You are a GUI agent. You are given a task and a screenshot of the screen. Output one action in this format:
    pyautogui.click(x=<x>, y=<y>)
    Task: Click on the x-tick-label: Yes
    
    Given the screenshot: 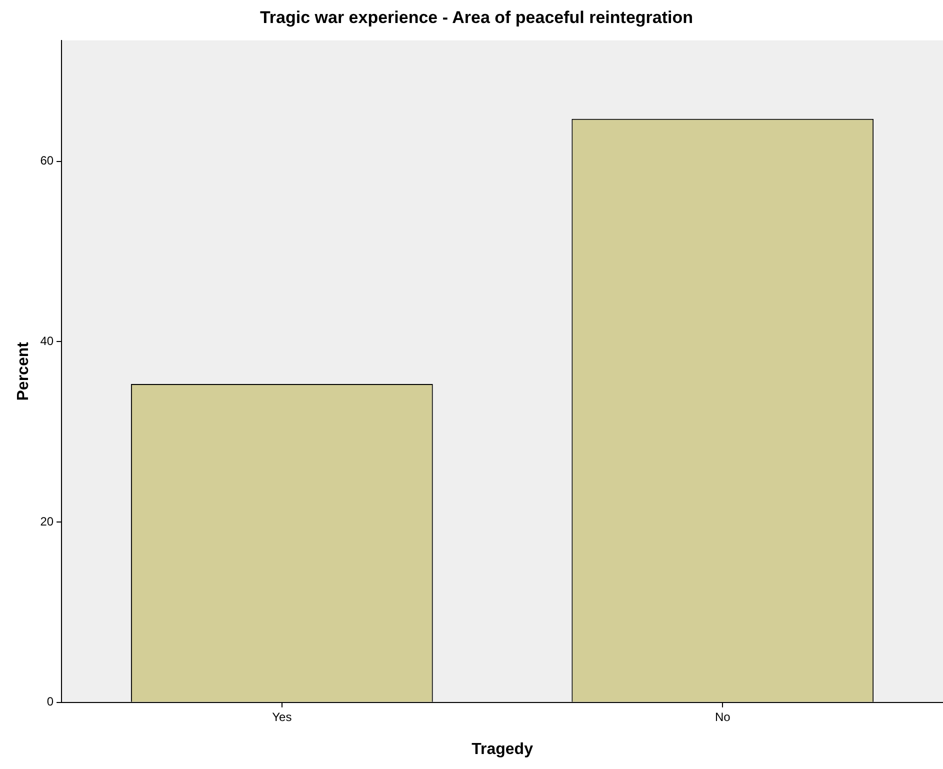 What is the action you would take?
    pyautogui.click(x=282, y=717)
    